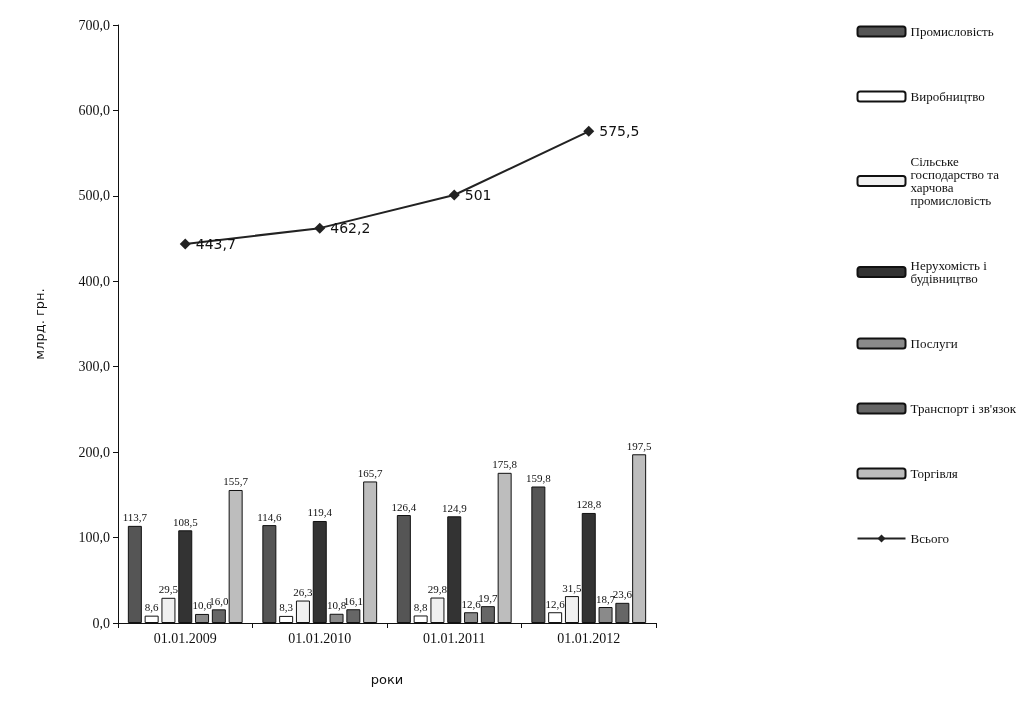  What do you see at coordinates (370, 472) in the screenshot?
I see `data-label: 165,7` at bounding box center [370, 472].